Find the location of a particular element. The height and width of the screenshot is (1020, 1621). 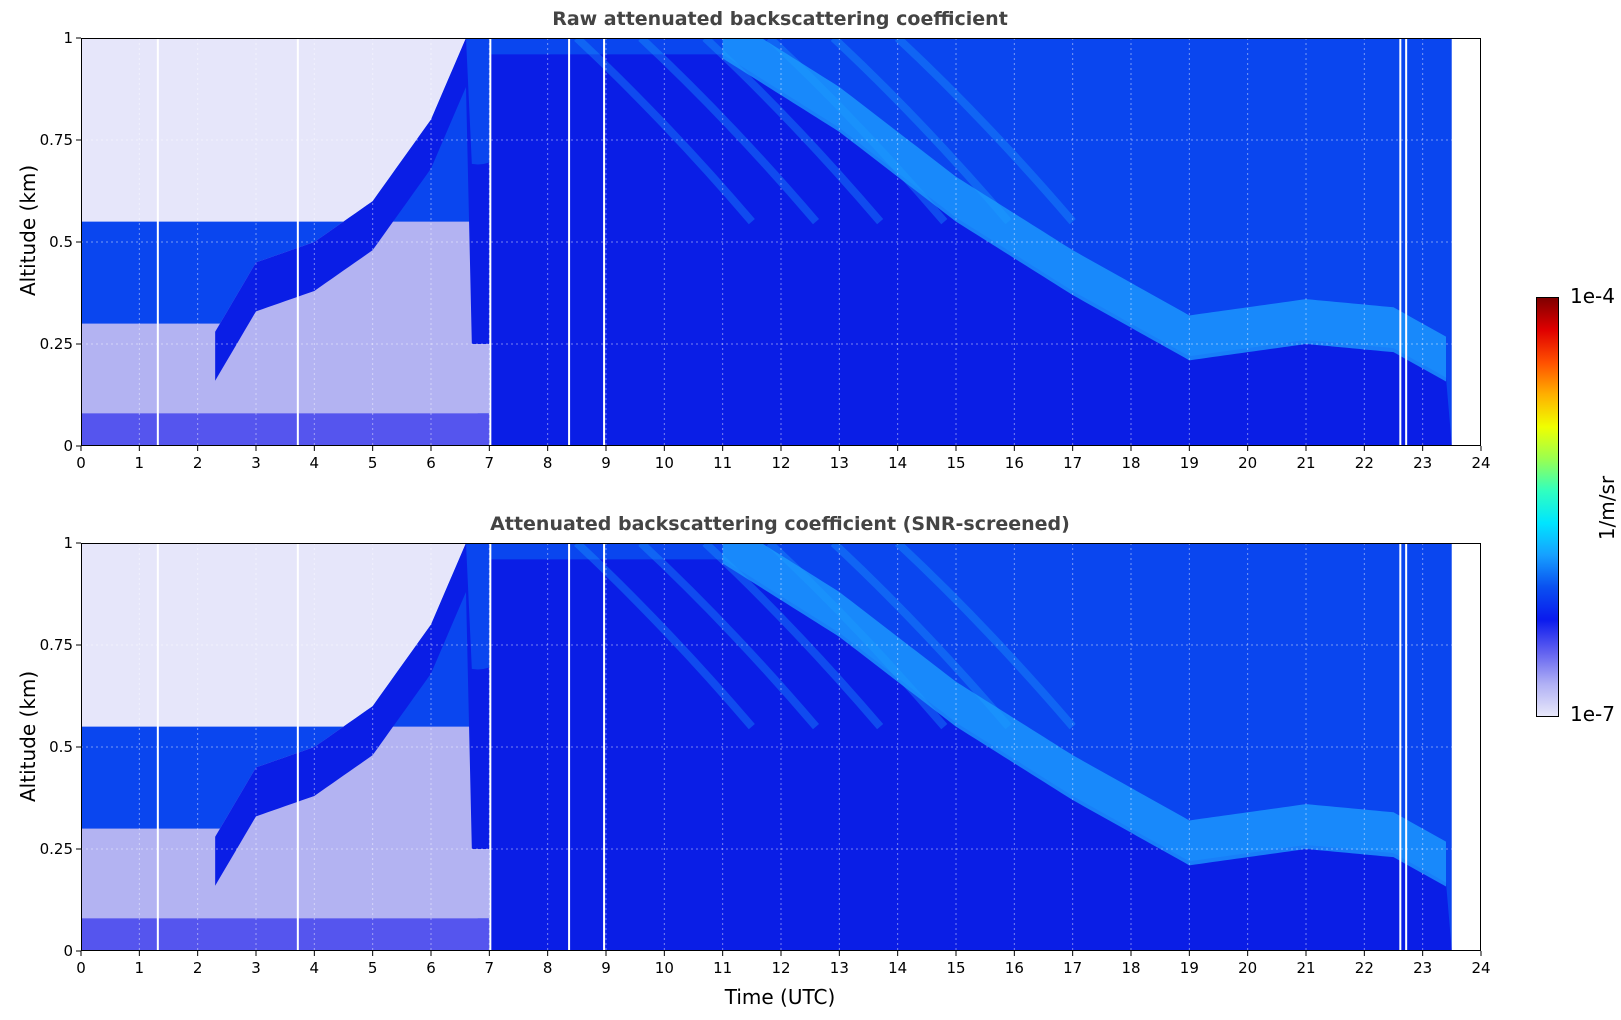

no-data-region is located at coordinates (1466, 747).